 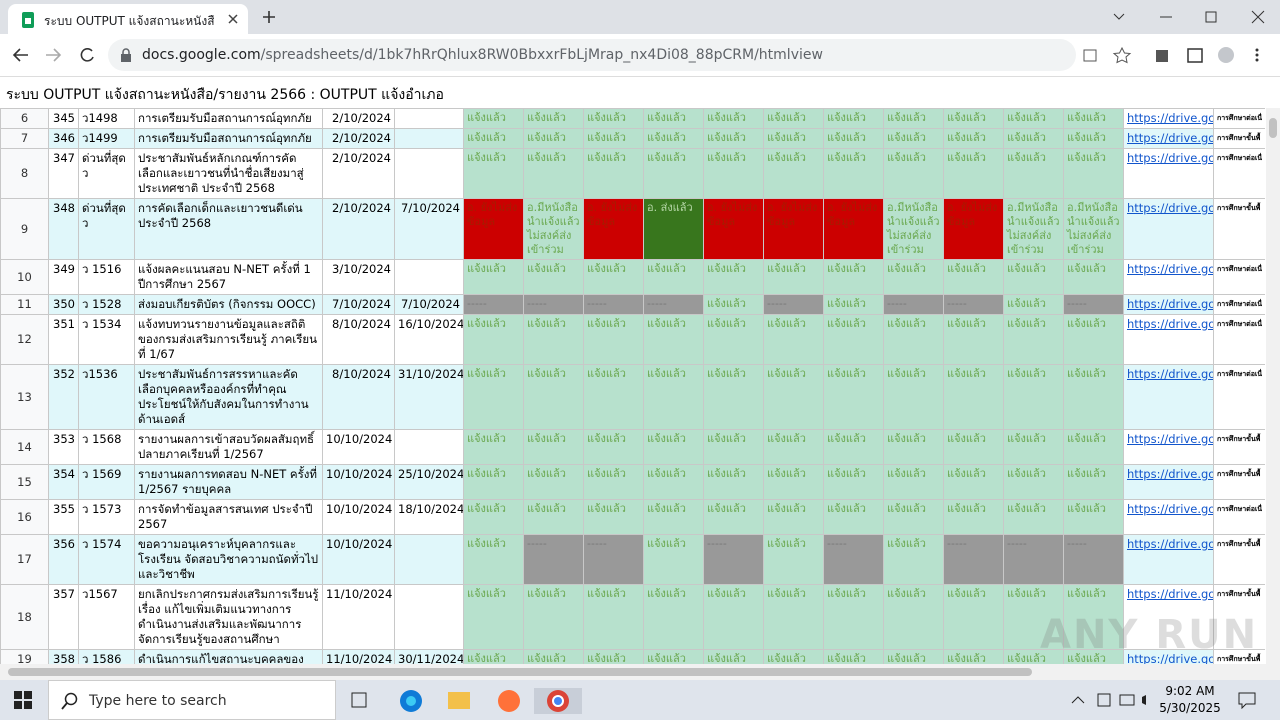 I want to click on horizontal-scrollbar, so click(x=640, y=672).